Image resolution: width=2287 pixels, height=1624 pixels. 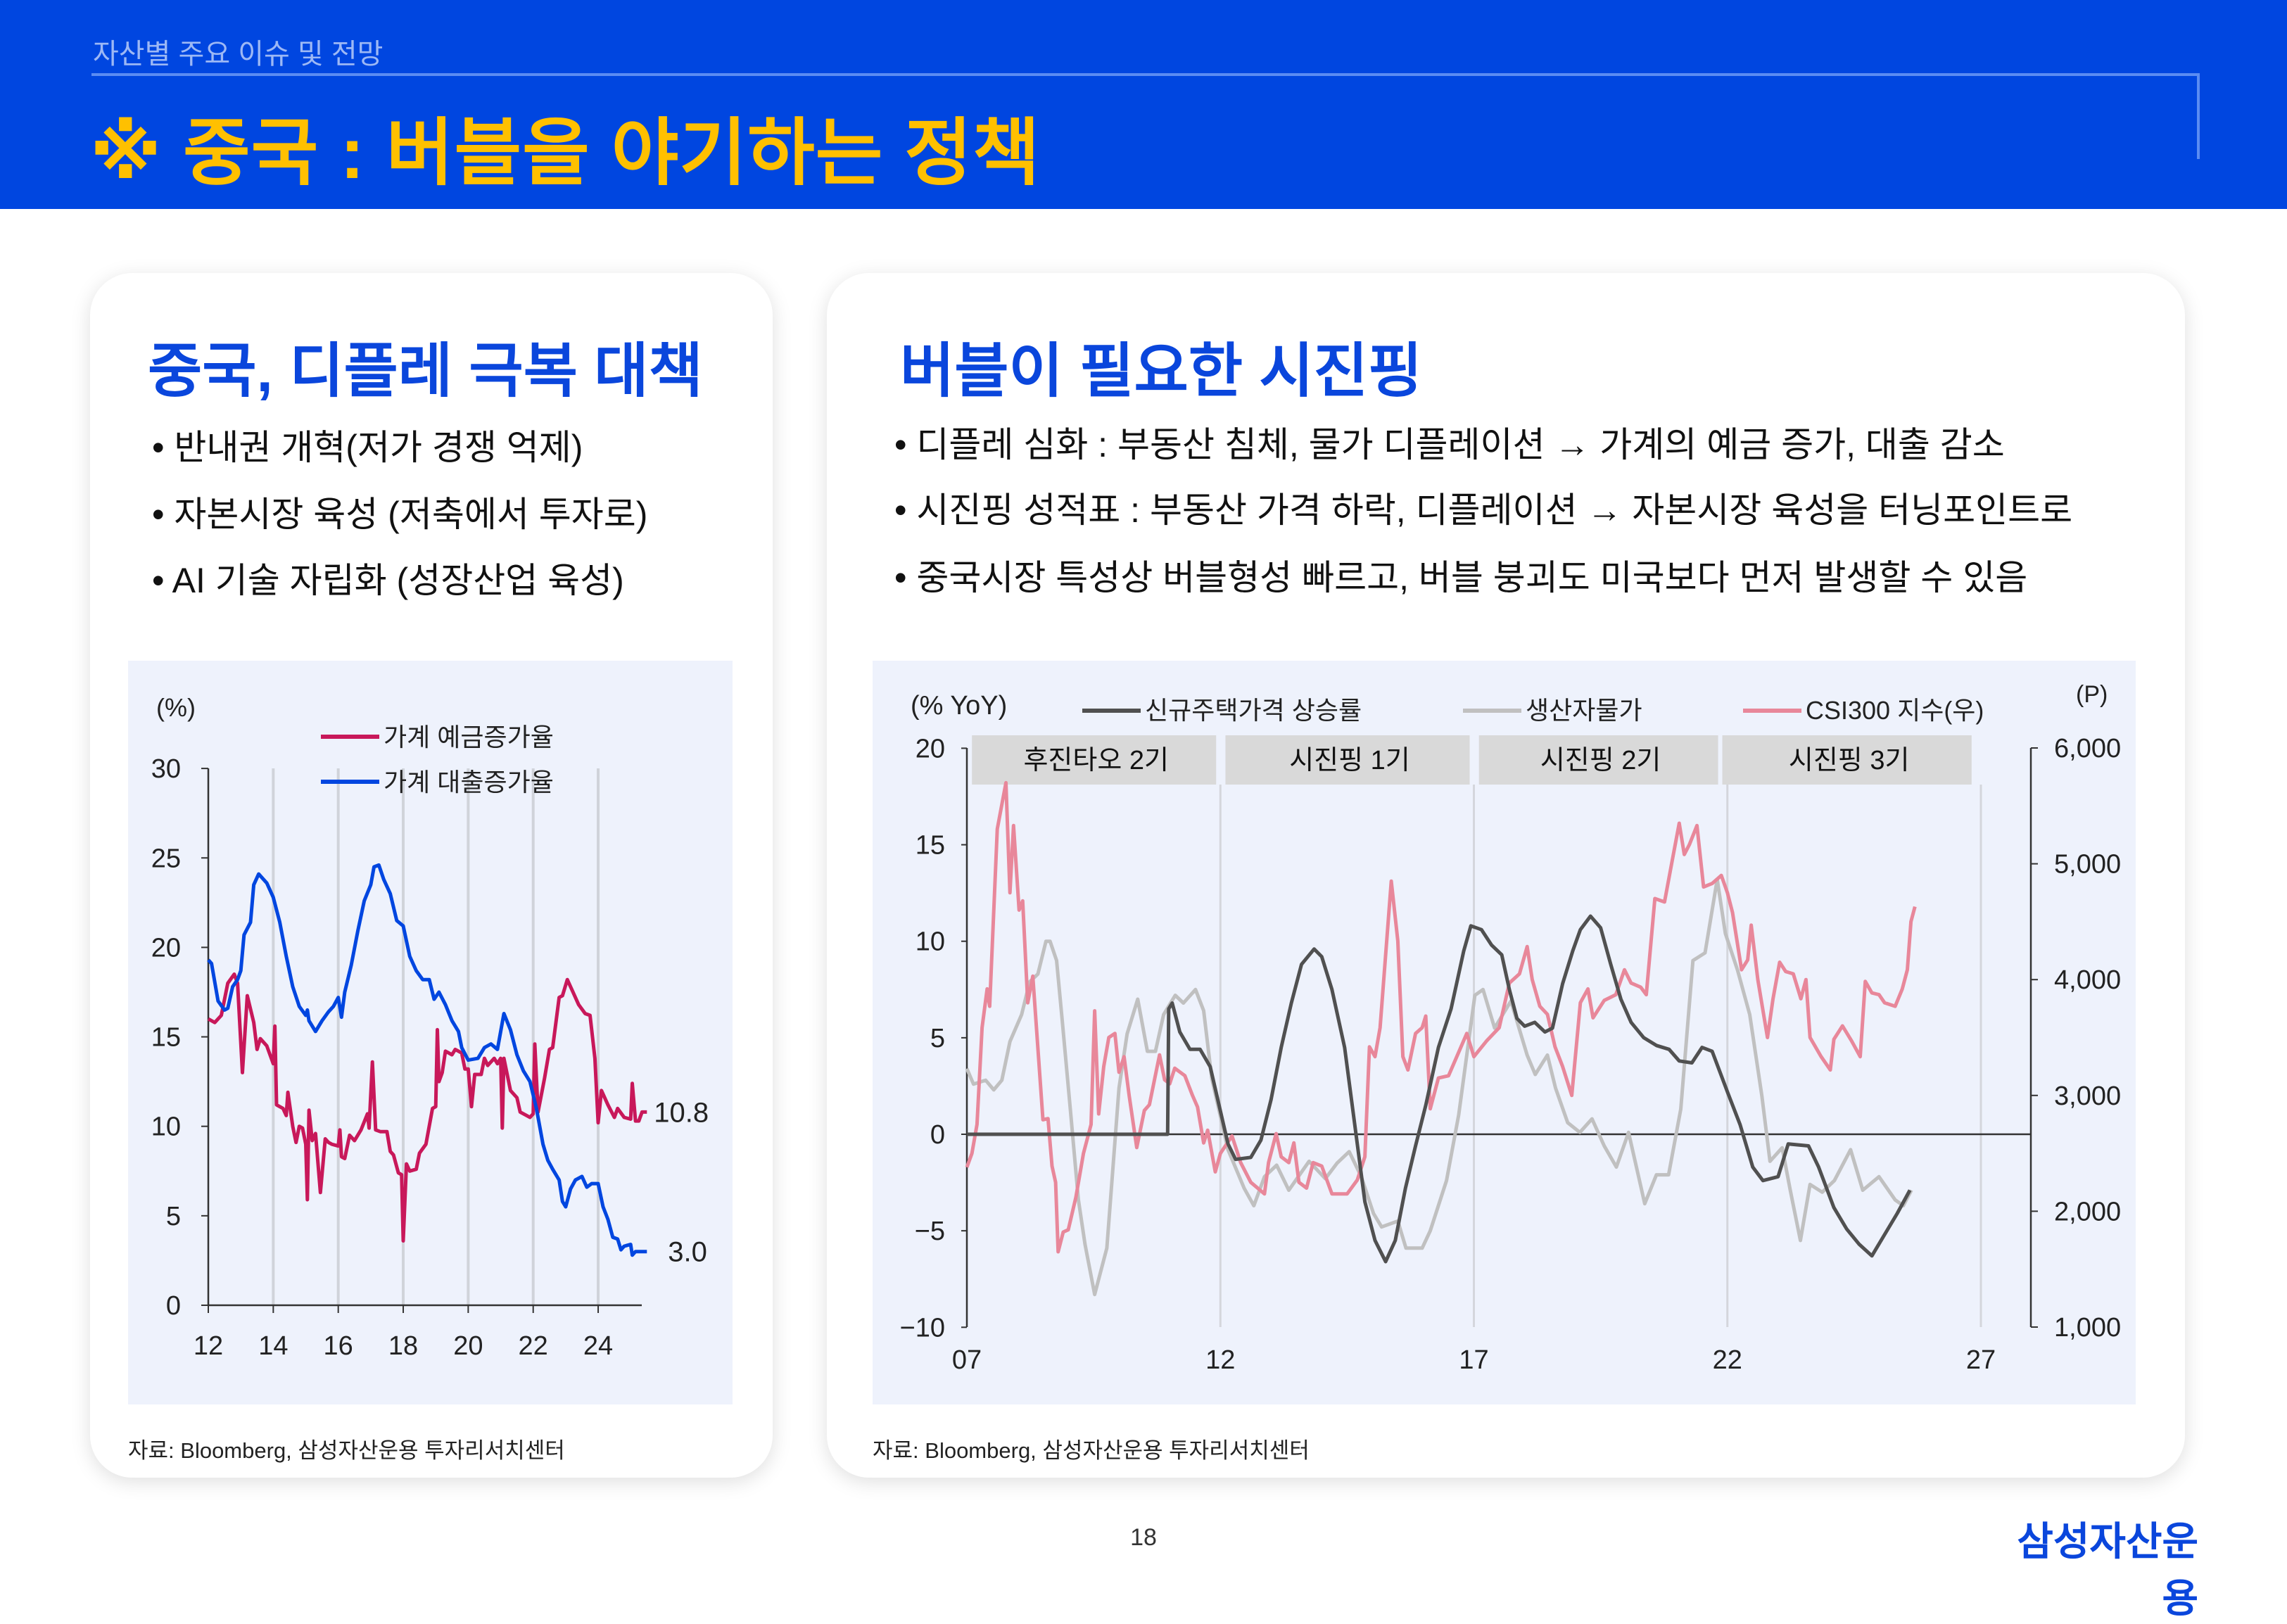 I want to click on y2-tick-label: 5,000, so click(x=2087, y=865).